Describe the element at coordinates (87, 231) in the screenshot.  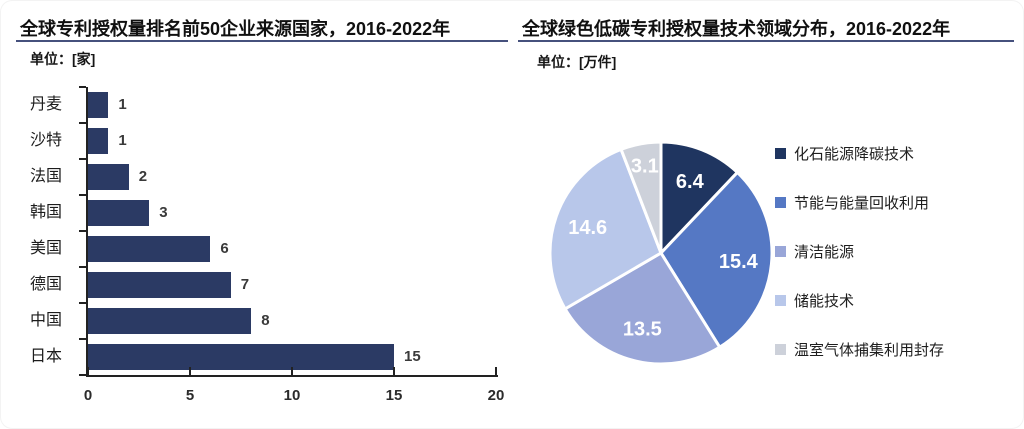
I see `y-axis-line` at that location.